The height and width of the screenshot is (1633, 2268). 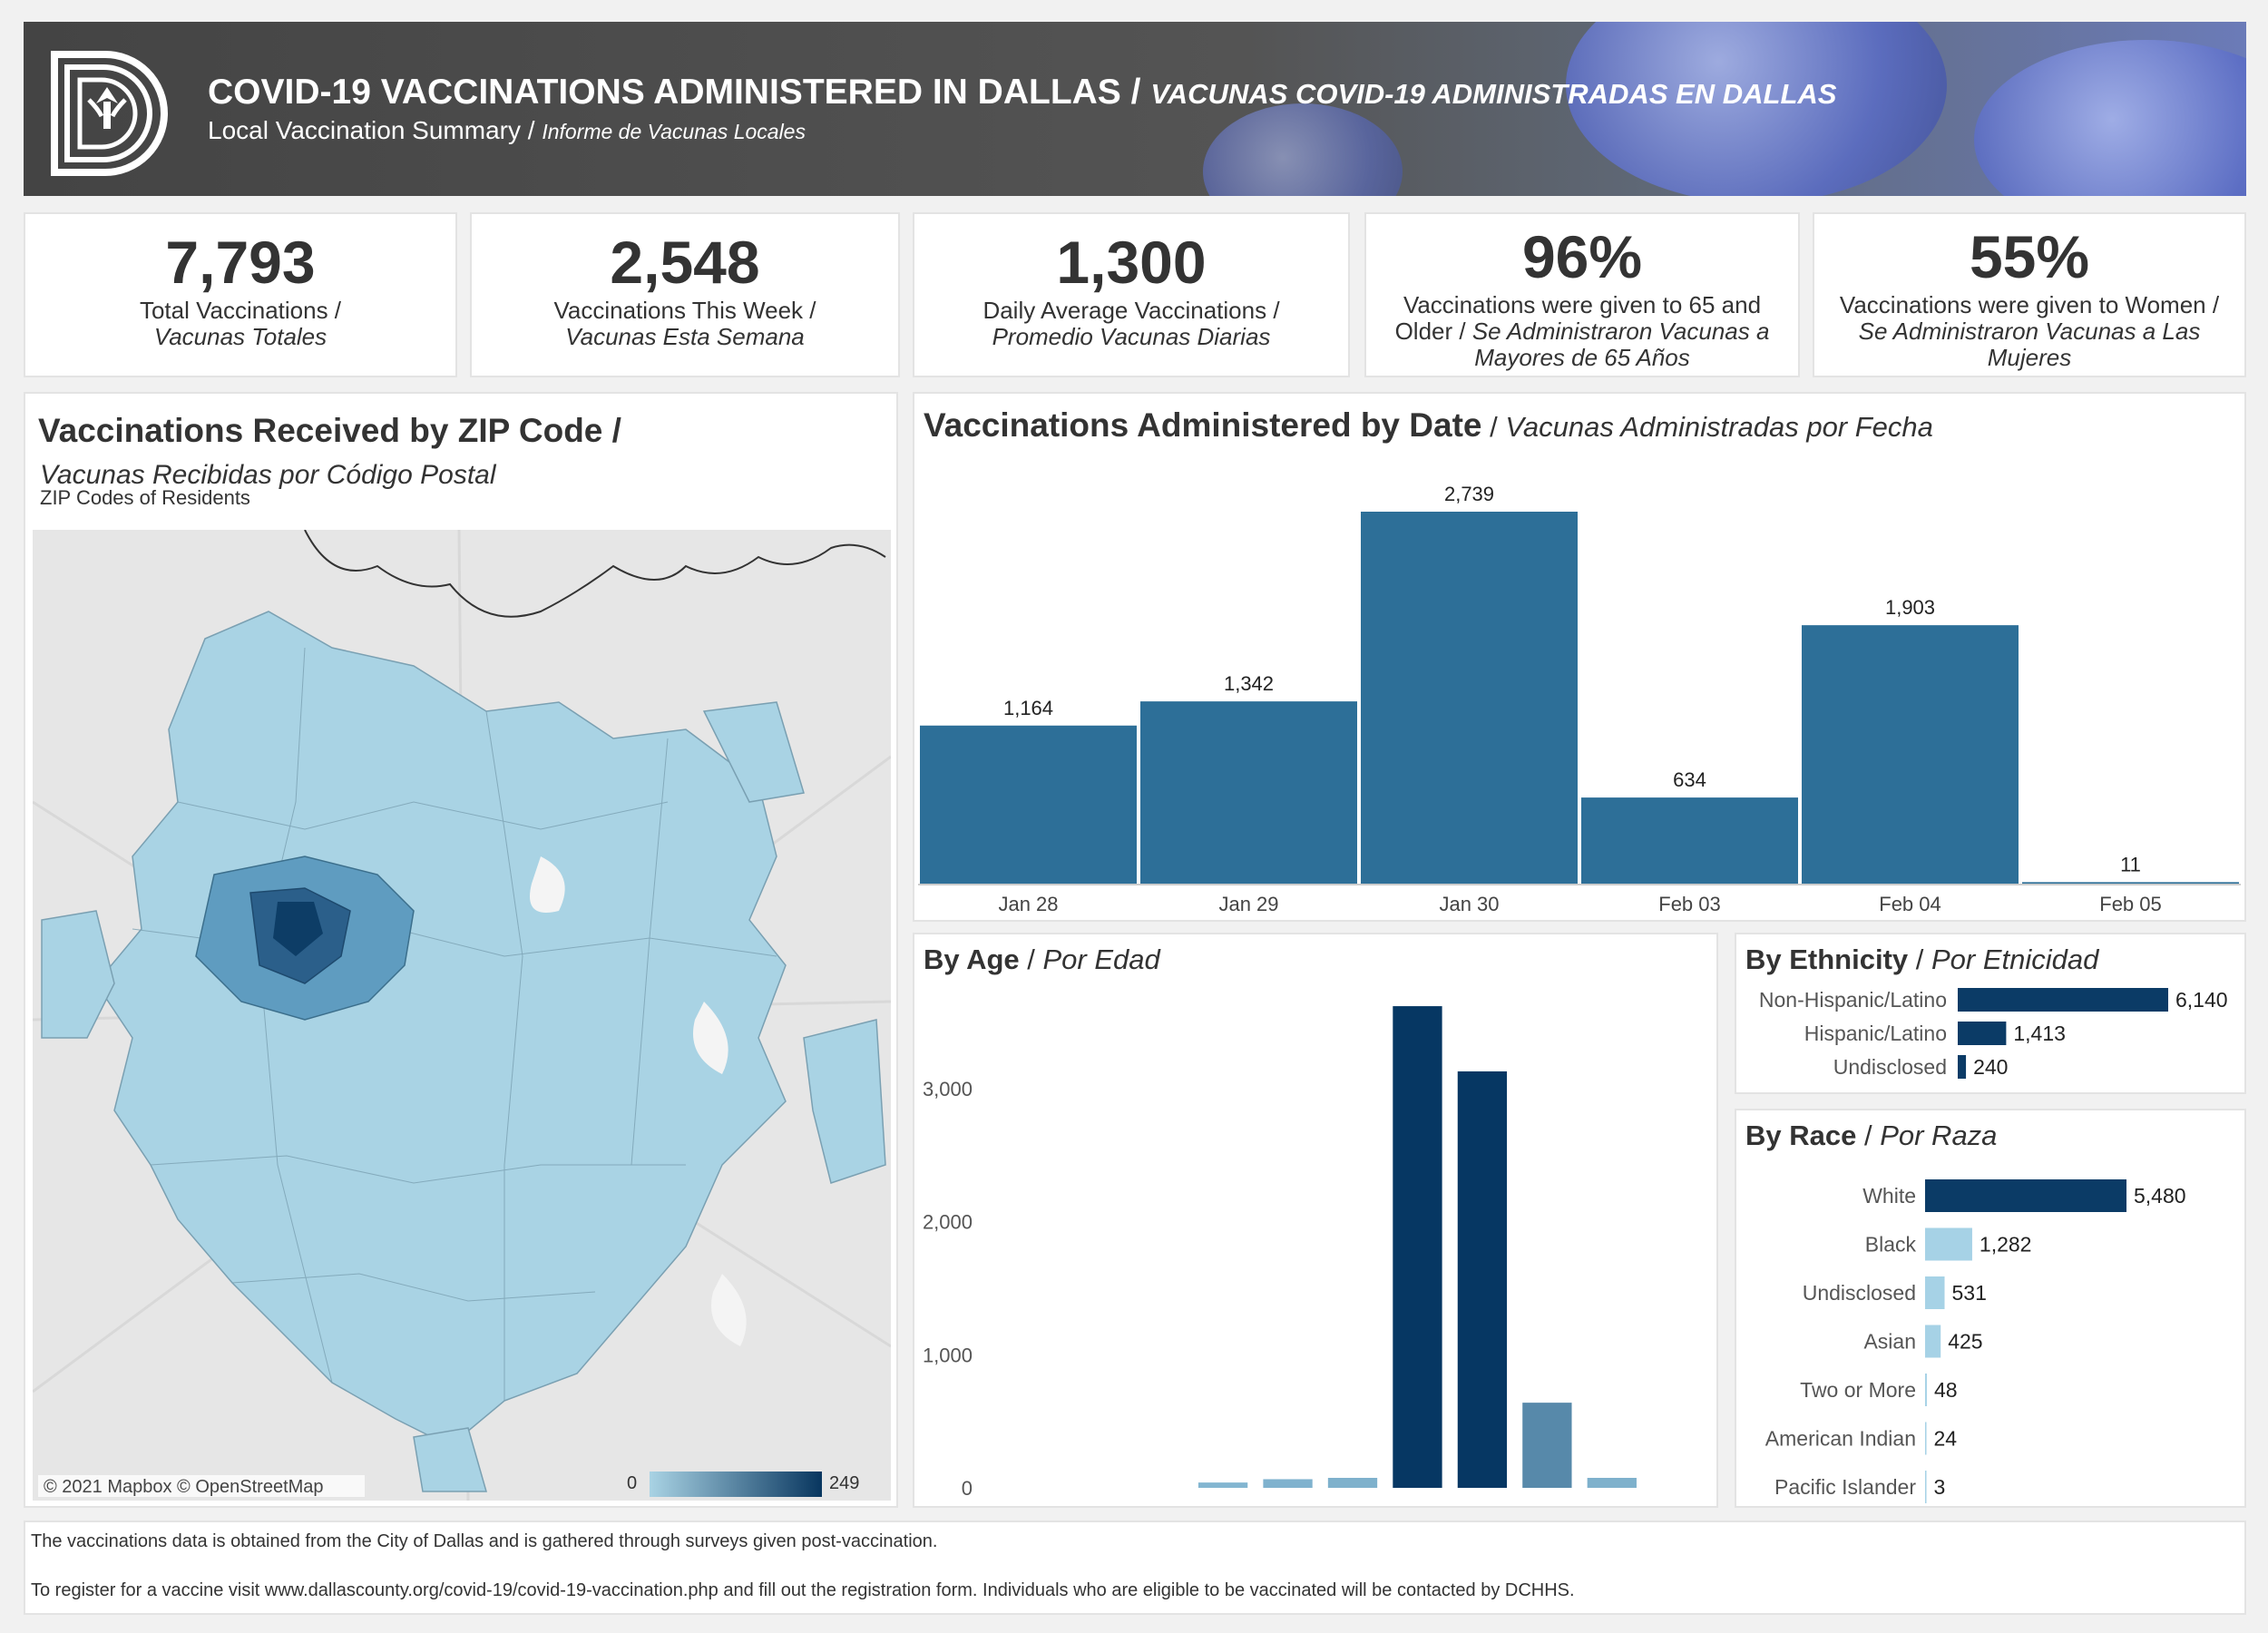 I want to click on category-label: Pacific Islander, so click(x=1845, y=1487).